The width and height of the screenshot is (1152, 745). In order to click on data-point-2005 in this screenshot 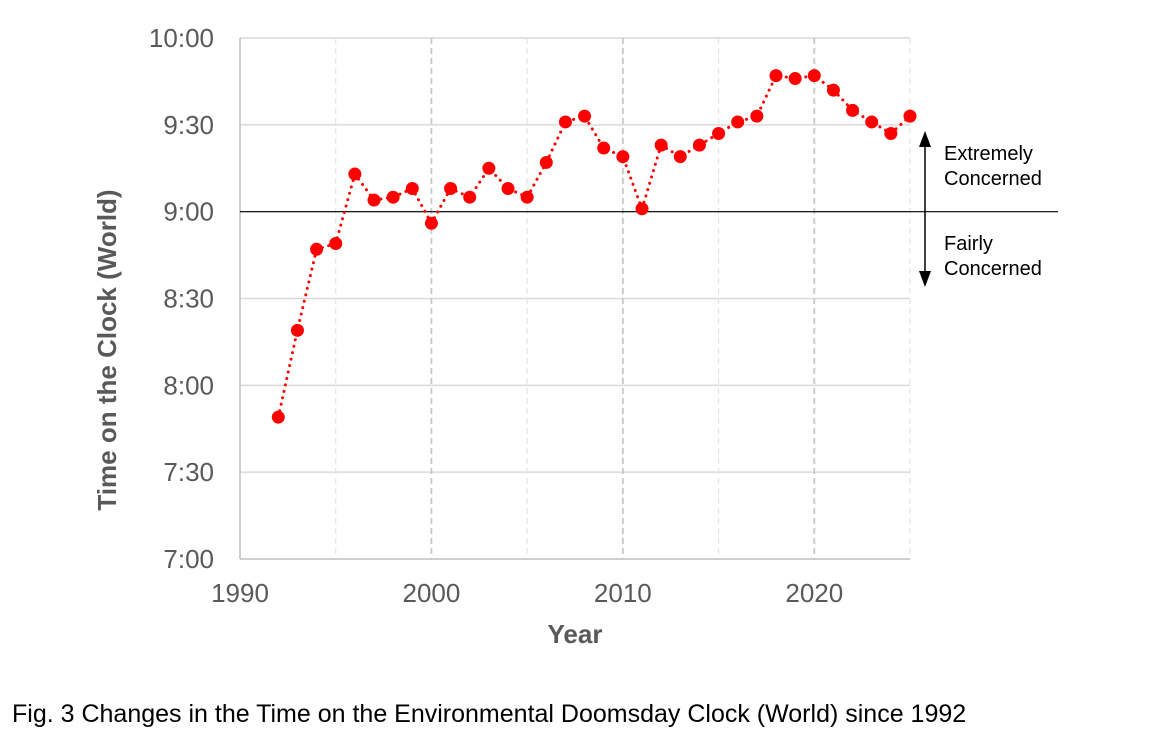, I will do `click(527, 197)`.